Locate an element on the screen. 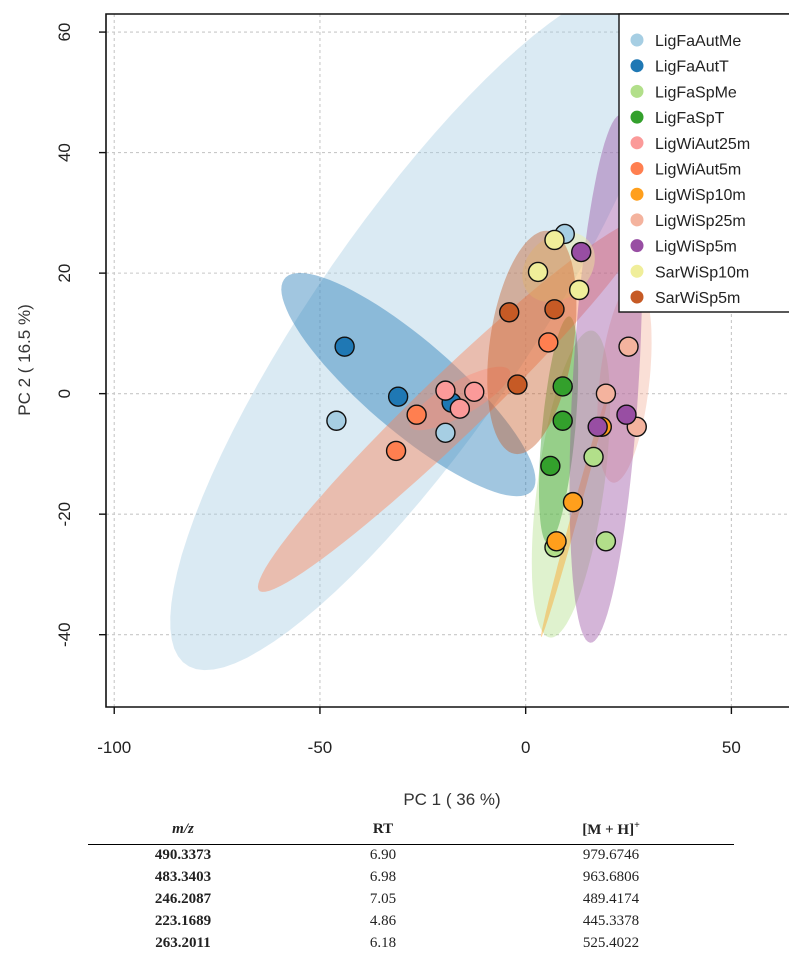 This screenshot has width=789, height=968. legend-label: LigFaAutMe is located at coordinates (698, 41).